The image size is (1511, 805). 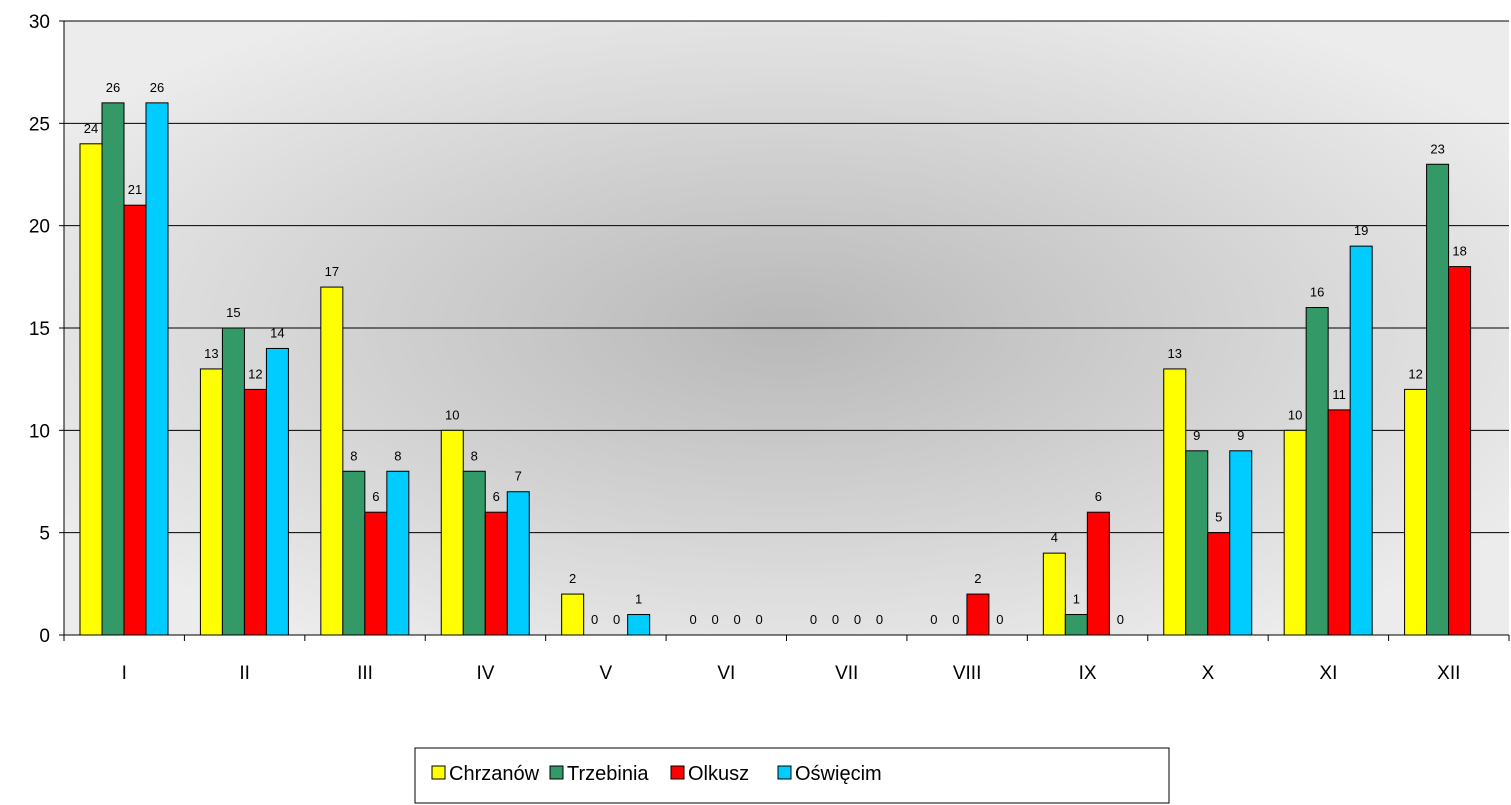 What do you see at coordinates (1054, 537) in the screenshot?
I see `data-label: 4` at bounding box center [1054, 537].